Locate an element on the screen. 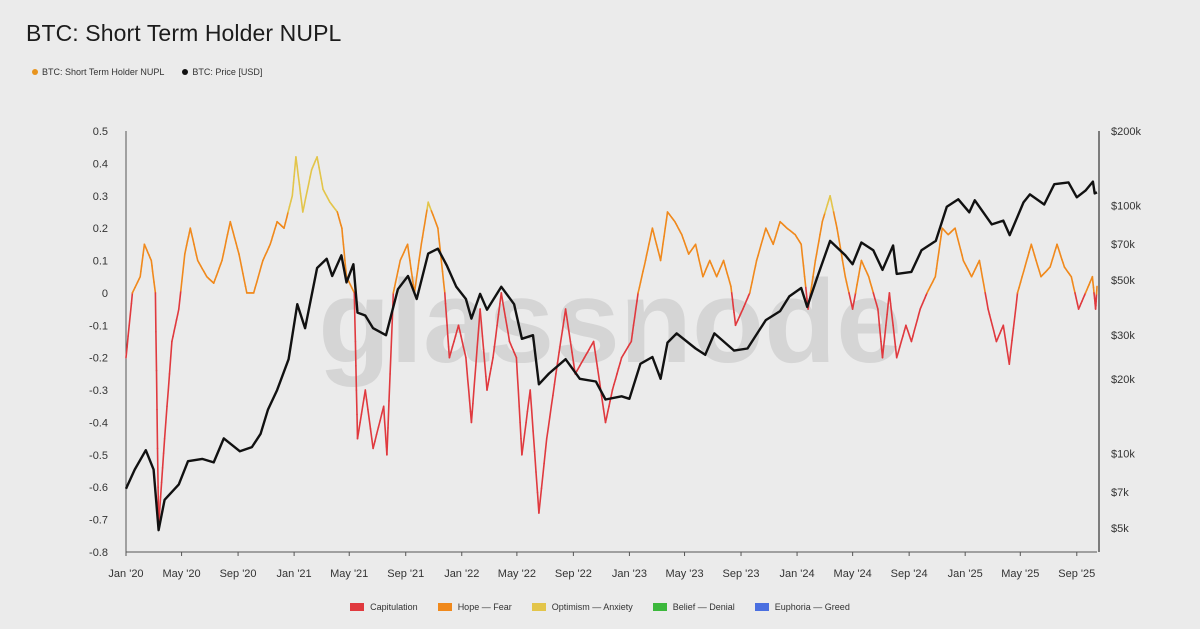  legend-item-nupl: BTC: Short Term Holder NUPL is located at coordinates (98, 72).